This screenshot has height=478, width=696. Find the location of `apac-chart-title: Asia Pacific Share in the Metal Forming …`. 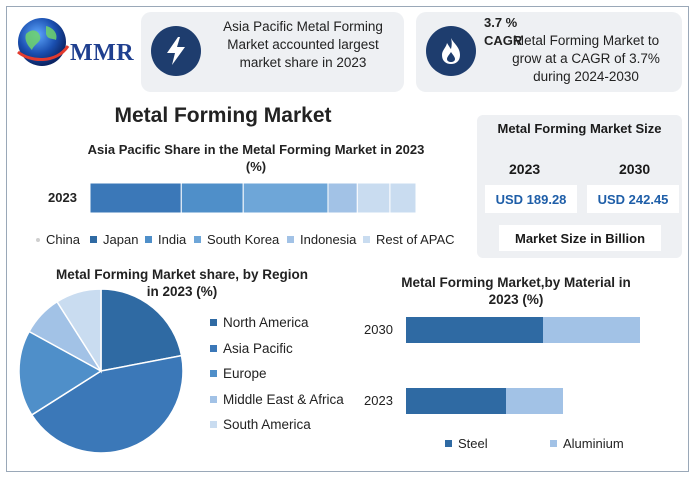

apac-chart-title: Asia Pacific Share in the Metal Forming … is located at coordinates (256, 149).